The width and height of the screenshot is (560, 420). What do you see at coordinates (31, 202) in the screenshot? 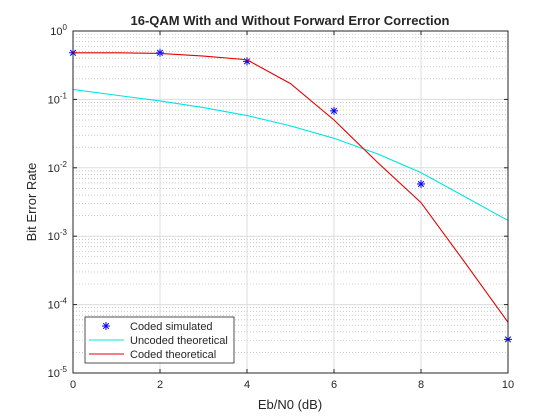
I see `y-axis-label: Bit Error Rate` at bounding box center [31, 202].